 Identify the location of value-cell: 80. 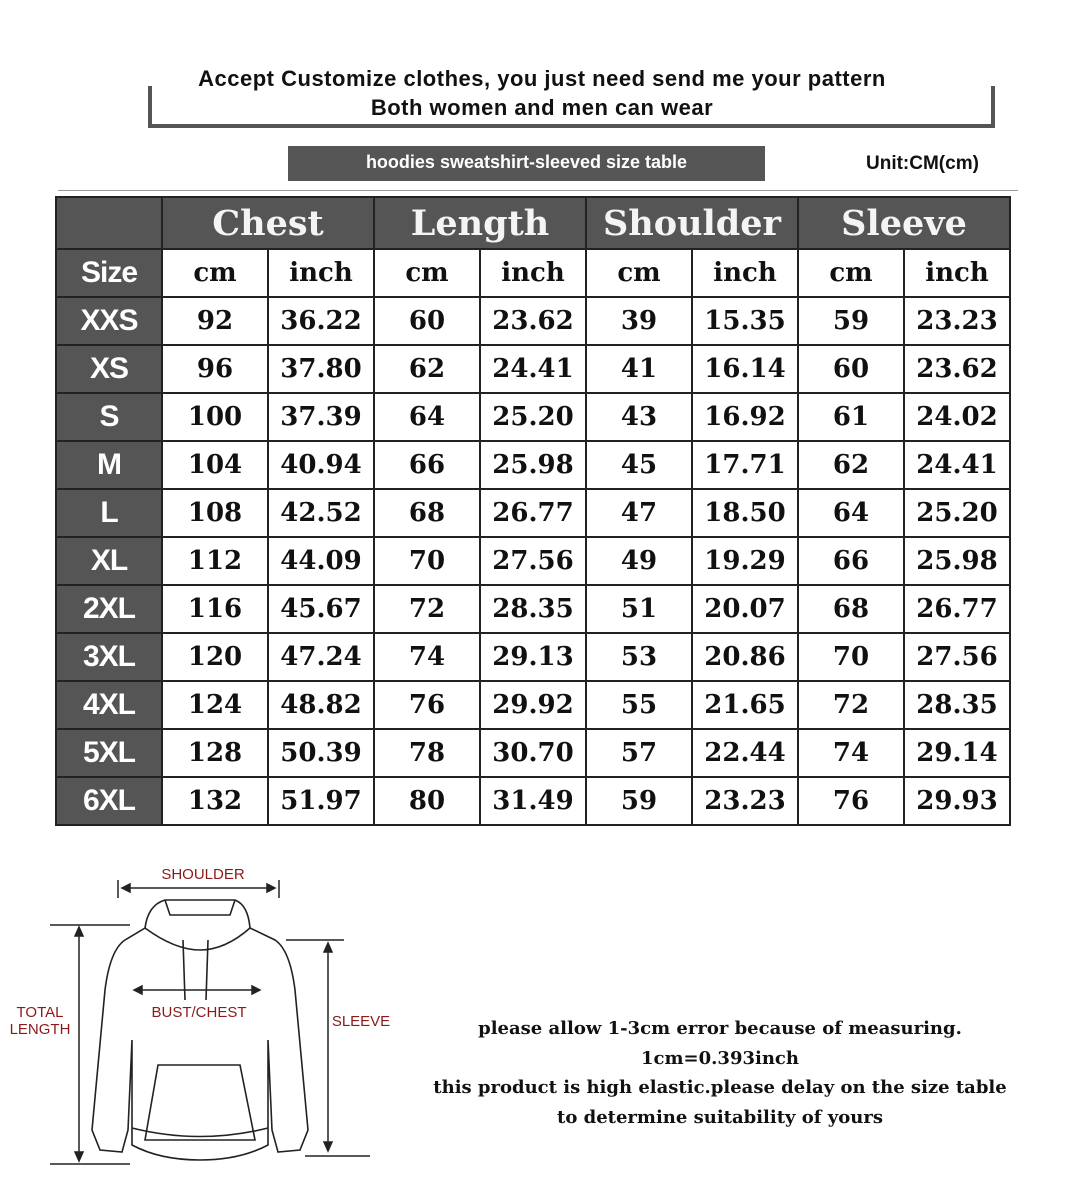
(427, 801).